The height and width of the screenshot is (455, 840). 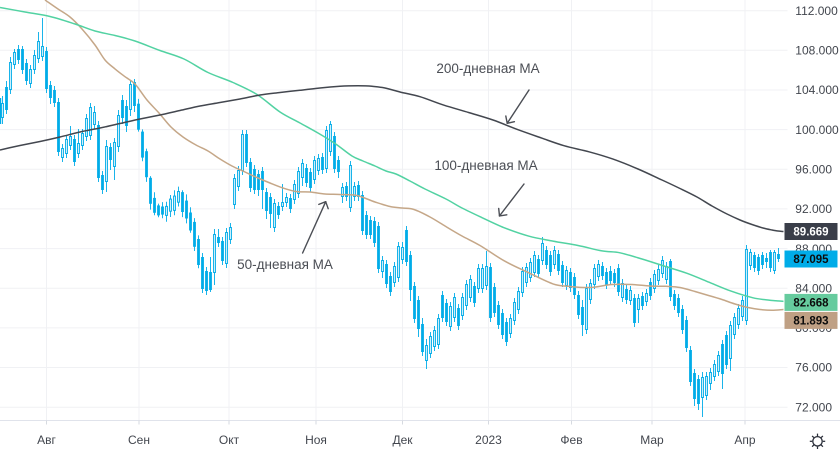 What do you see at coordinates (813, 170) in the screenshot?
I see `svg-text: 96.000` at bounding box center [813, 170].